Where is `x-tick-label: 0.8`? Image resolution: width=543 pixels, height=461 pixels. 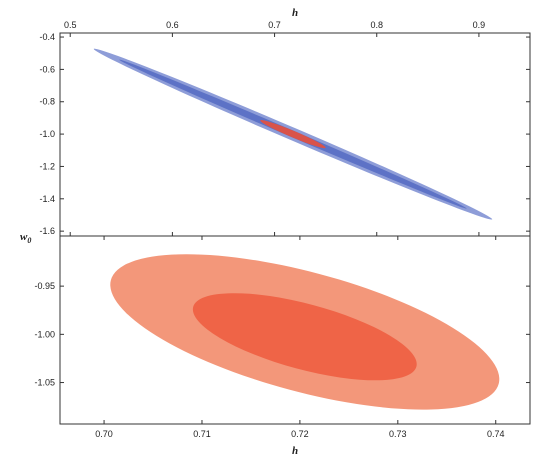 x-tick-label: 0.8 is located at coordinates (376, 25).